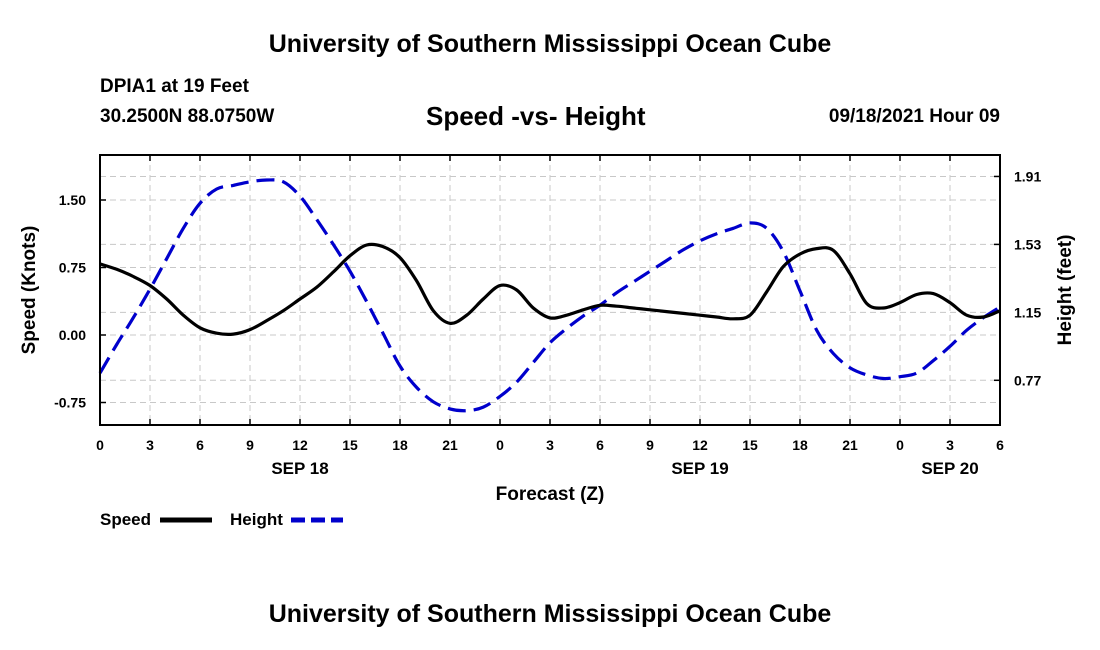 This screenshot has height=650, width=1100. I want to click on y-axis-left-label: Speed (Knots), so click(29, 290).